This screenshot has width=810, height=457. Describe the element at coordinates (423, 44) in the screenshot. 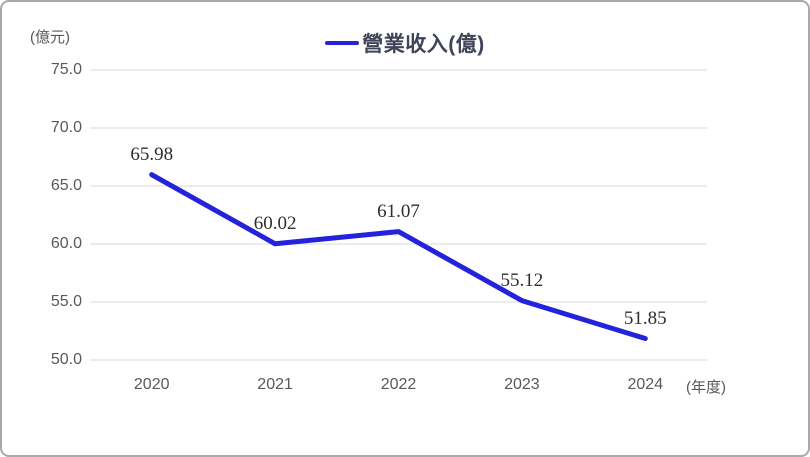

I see `legend-series-label: 營業收入(億)` at that location.